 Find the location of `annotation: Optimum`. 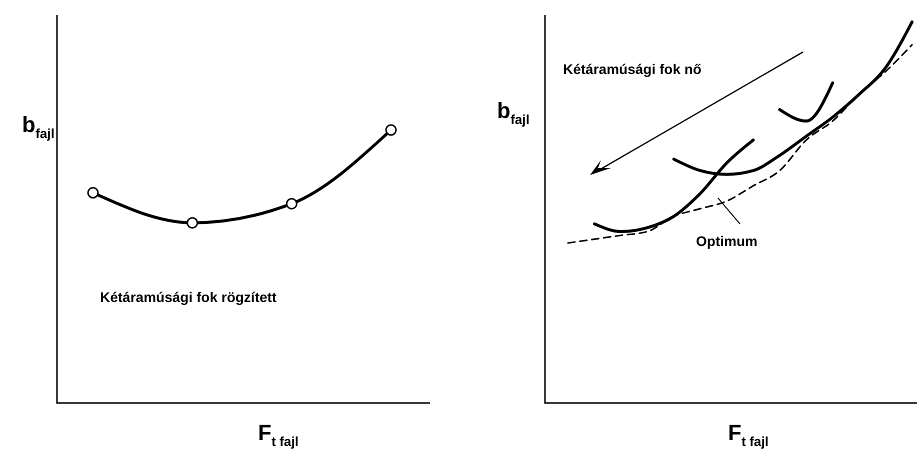

annotation: Optimum is located at coordinates (727, 241).